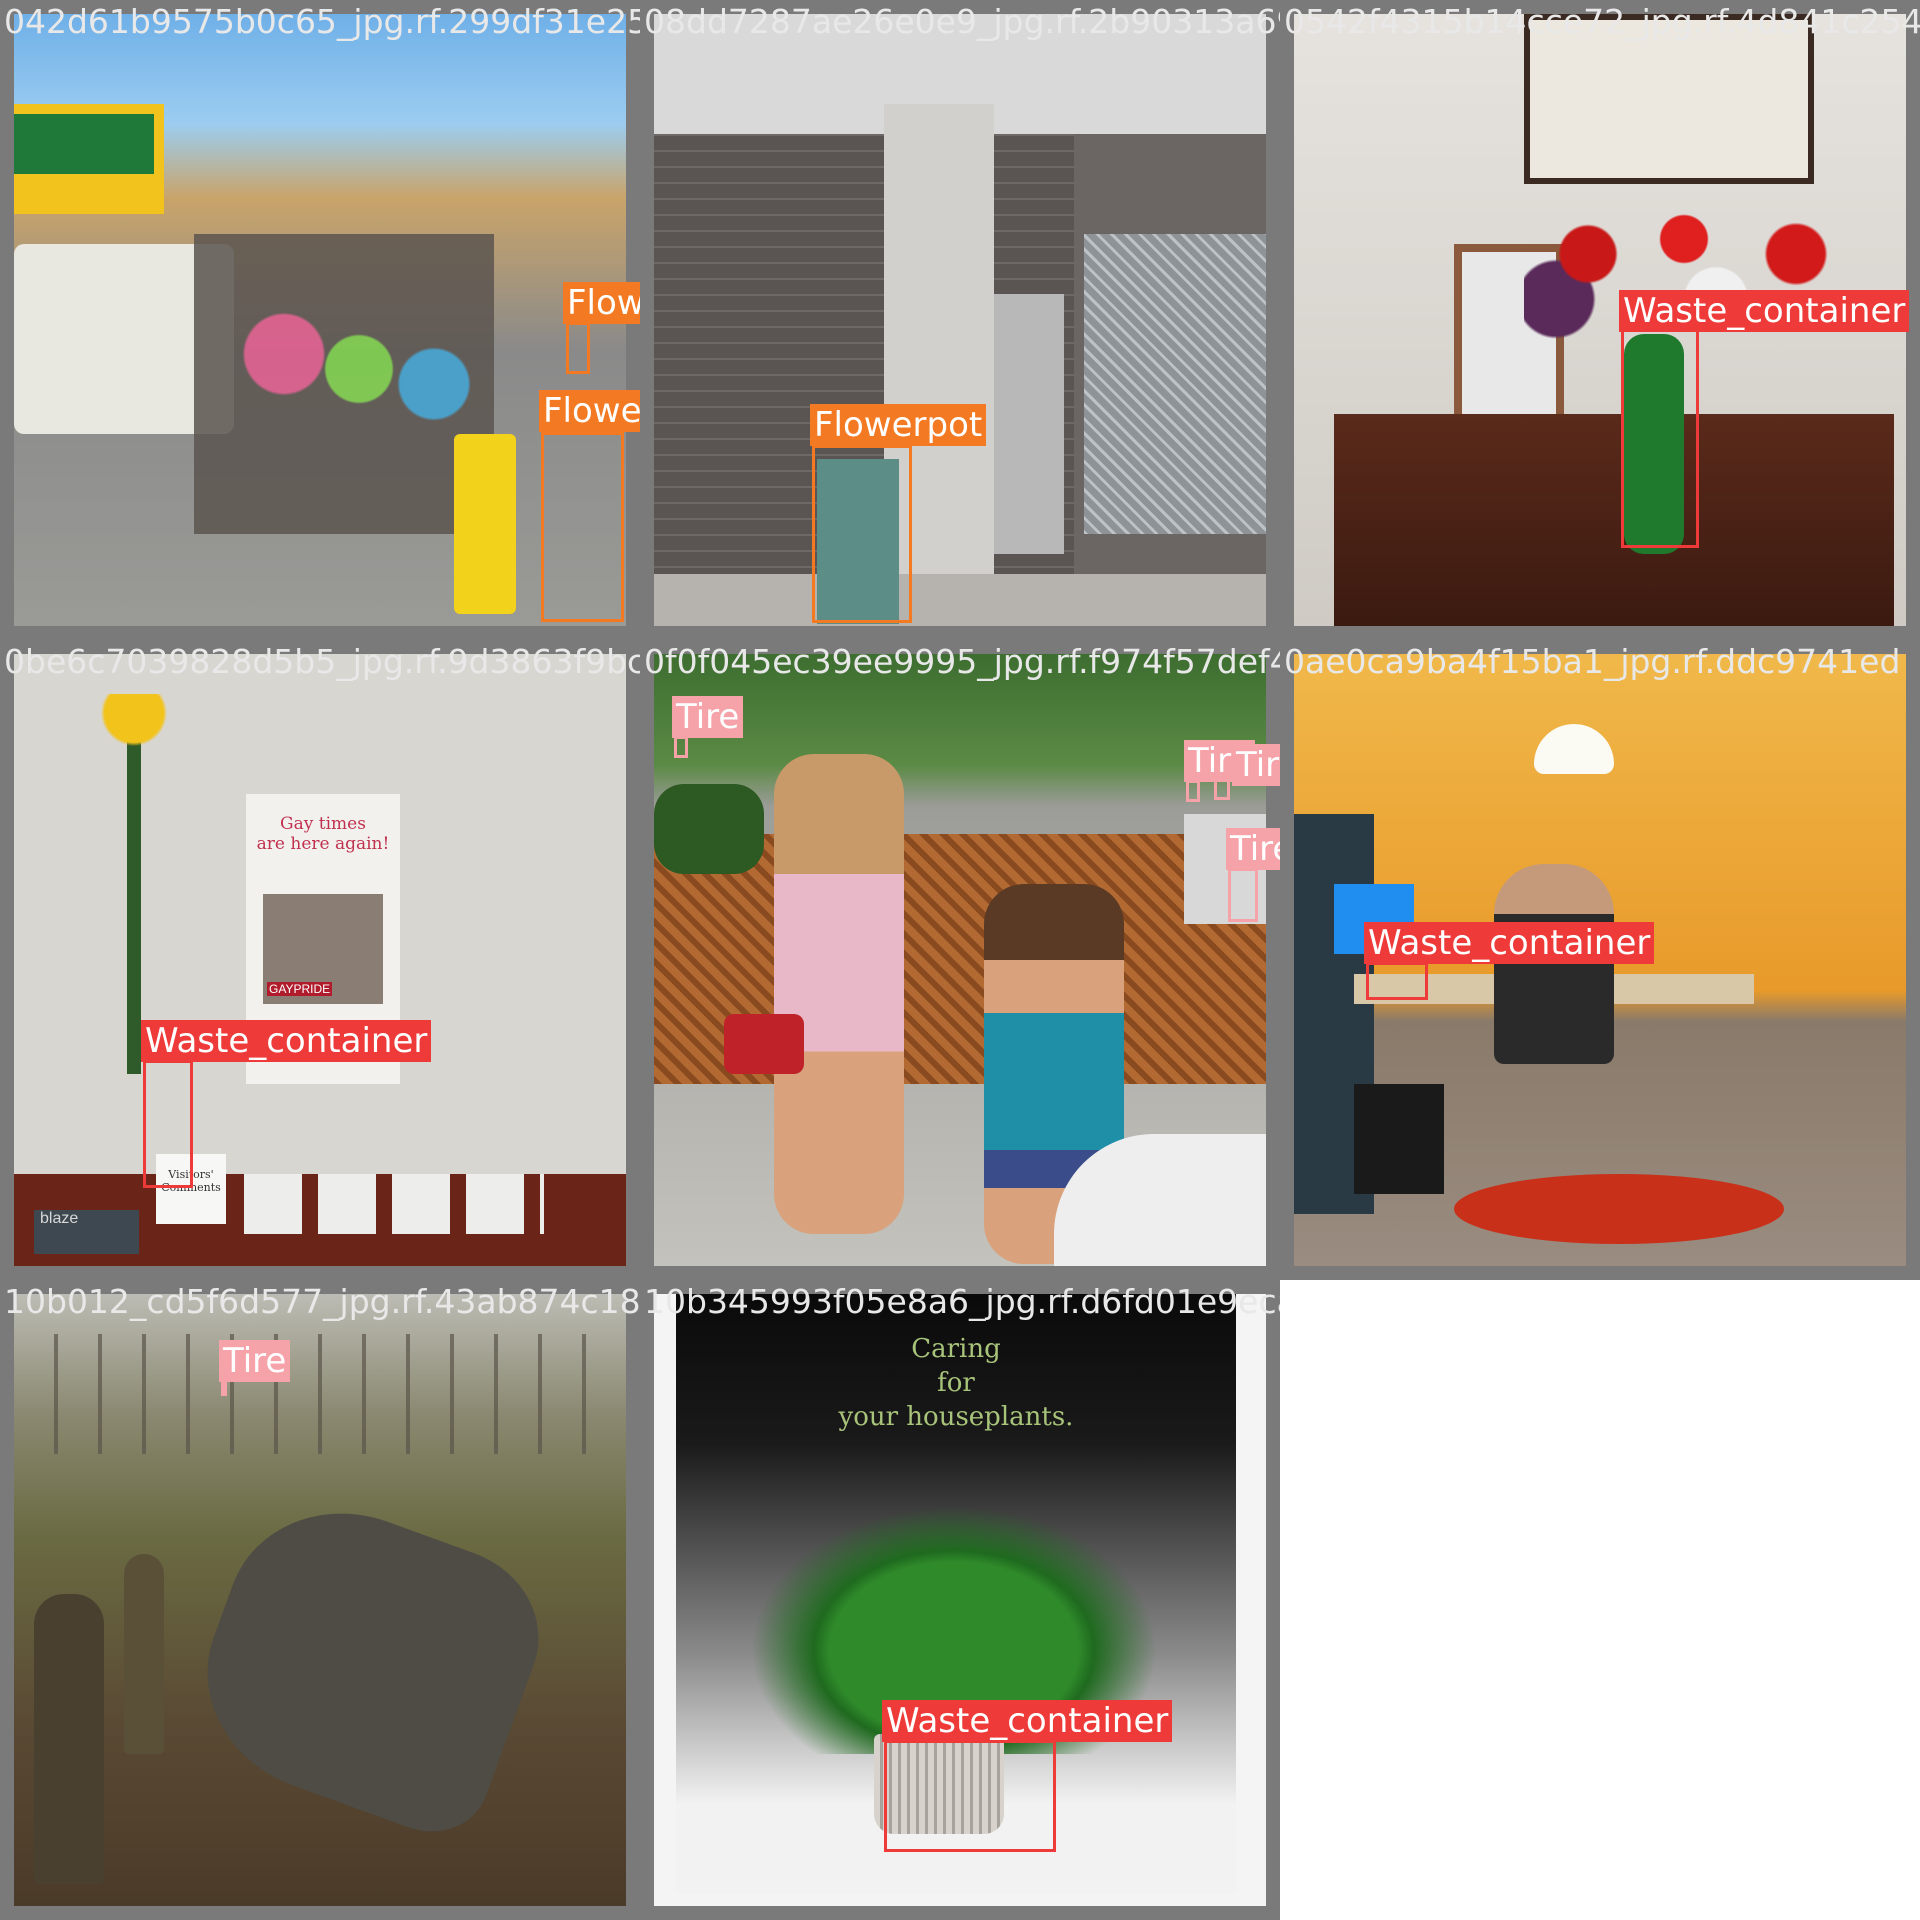 Image resolution: width=1920 pixels, height=1920 pixels. Describe the element at coordinates (1764, 311) in the screenshot. I see `bbox-label-waste-container-1: Waste_container` at that location.